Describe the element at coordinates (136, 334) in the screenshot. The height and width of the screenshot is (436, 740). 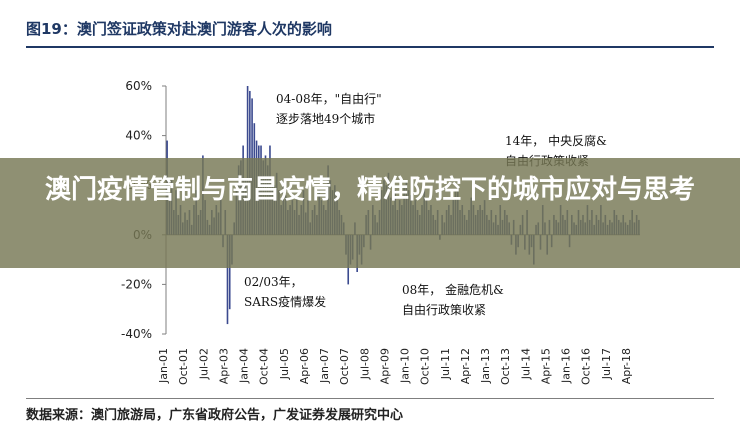
I see `y-tick-label: -40%` at that location.